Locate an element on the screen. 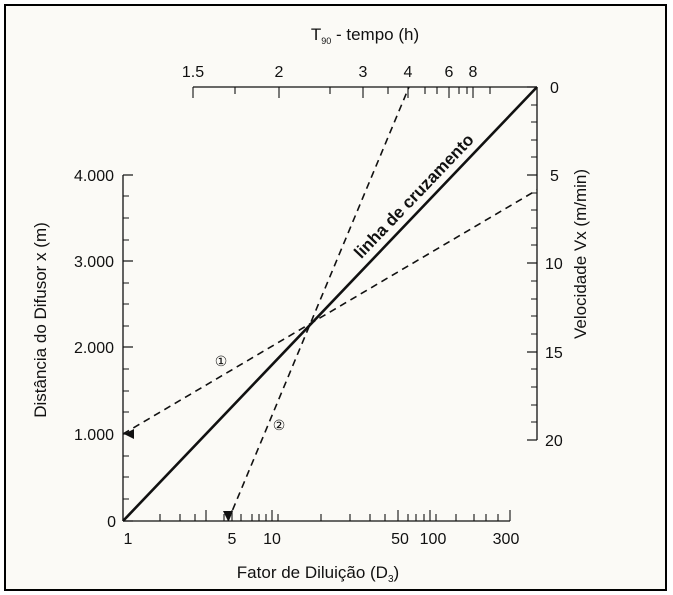  top-axis-ticks is located at coordinates (341, 92).